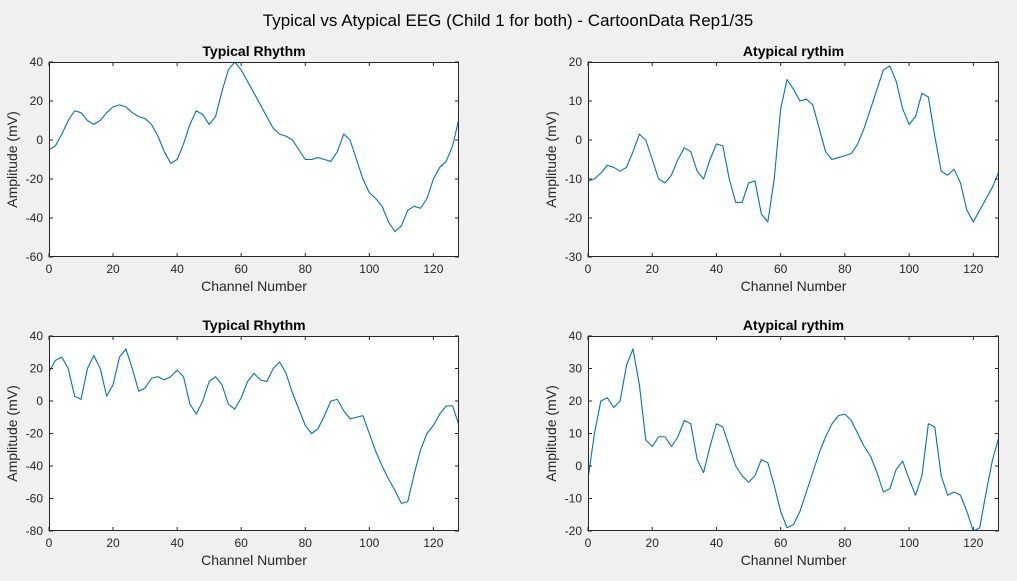  Describe the element at coordinates (576, 369) in the screenshot. I see `y-tick-label: 30` at that location.